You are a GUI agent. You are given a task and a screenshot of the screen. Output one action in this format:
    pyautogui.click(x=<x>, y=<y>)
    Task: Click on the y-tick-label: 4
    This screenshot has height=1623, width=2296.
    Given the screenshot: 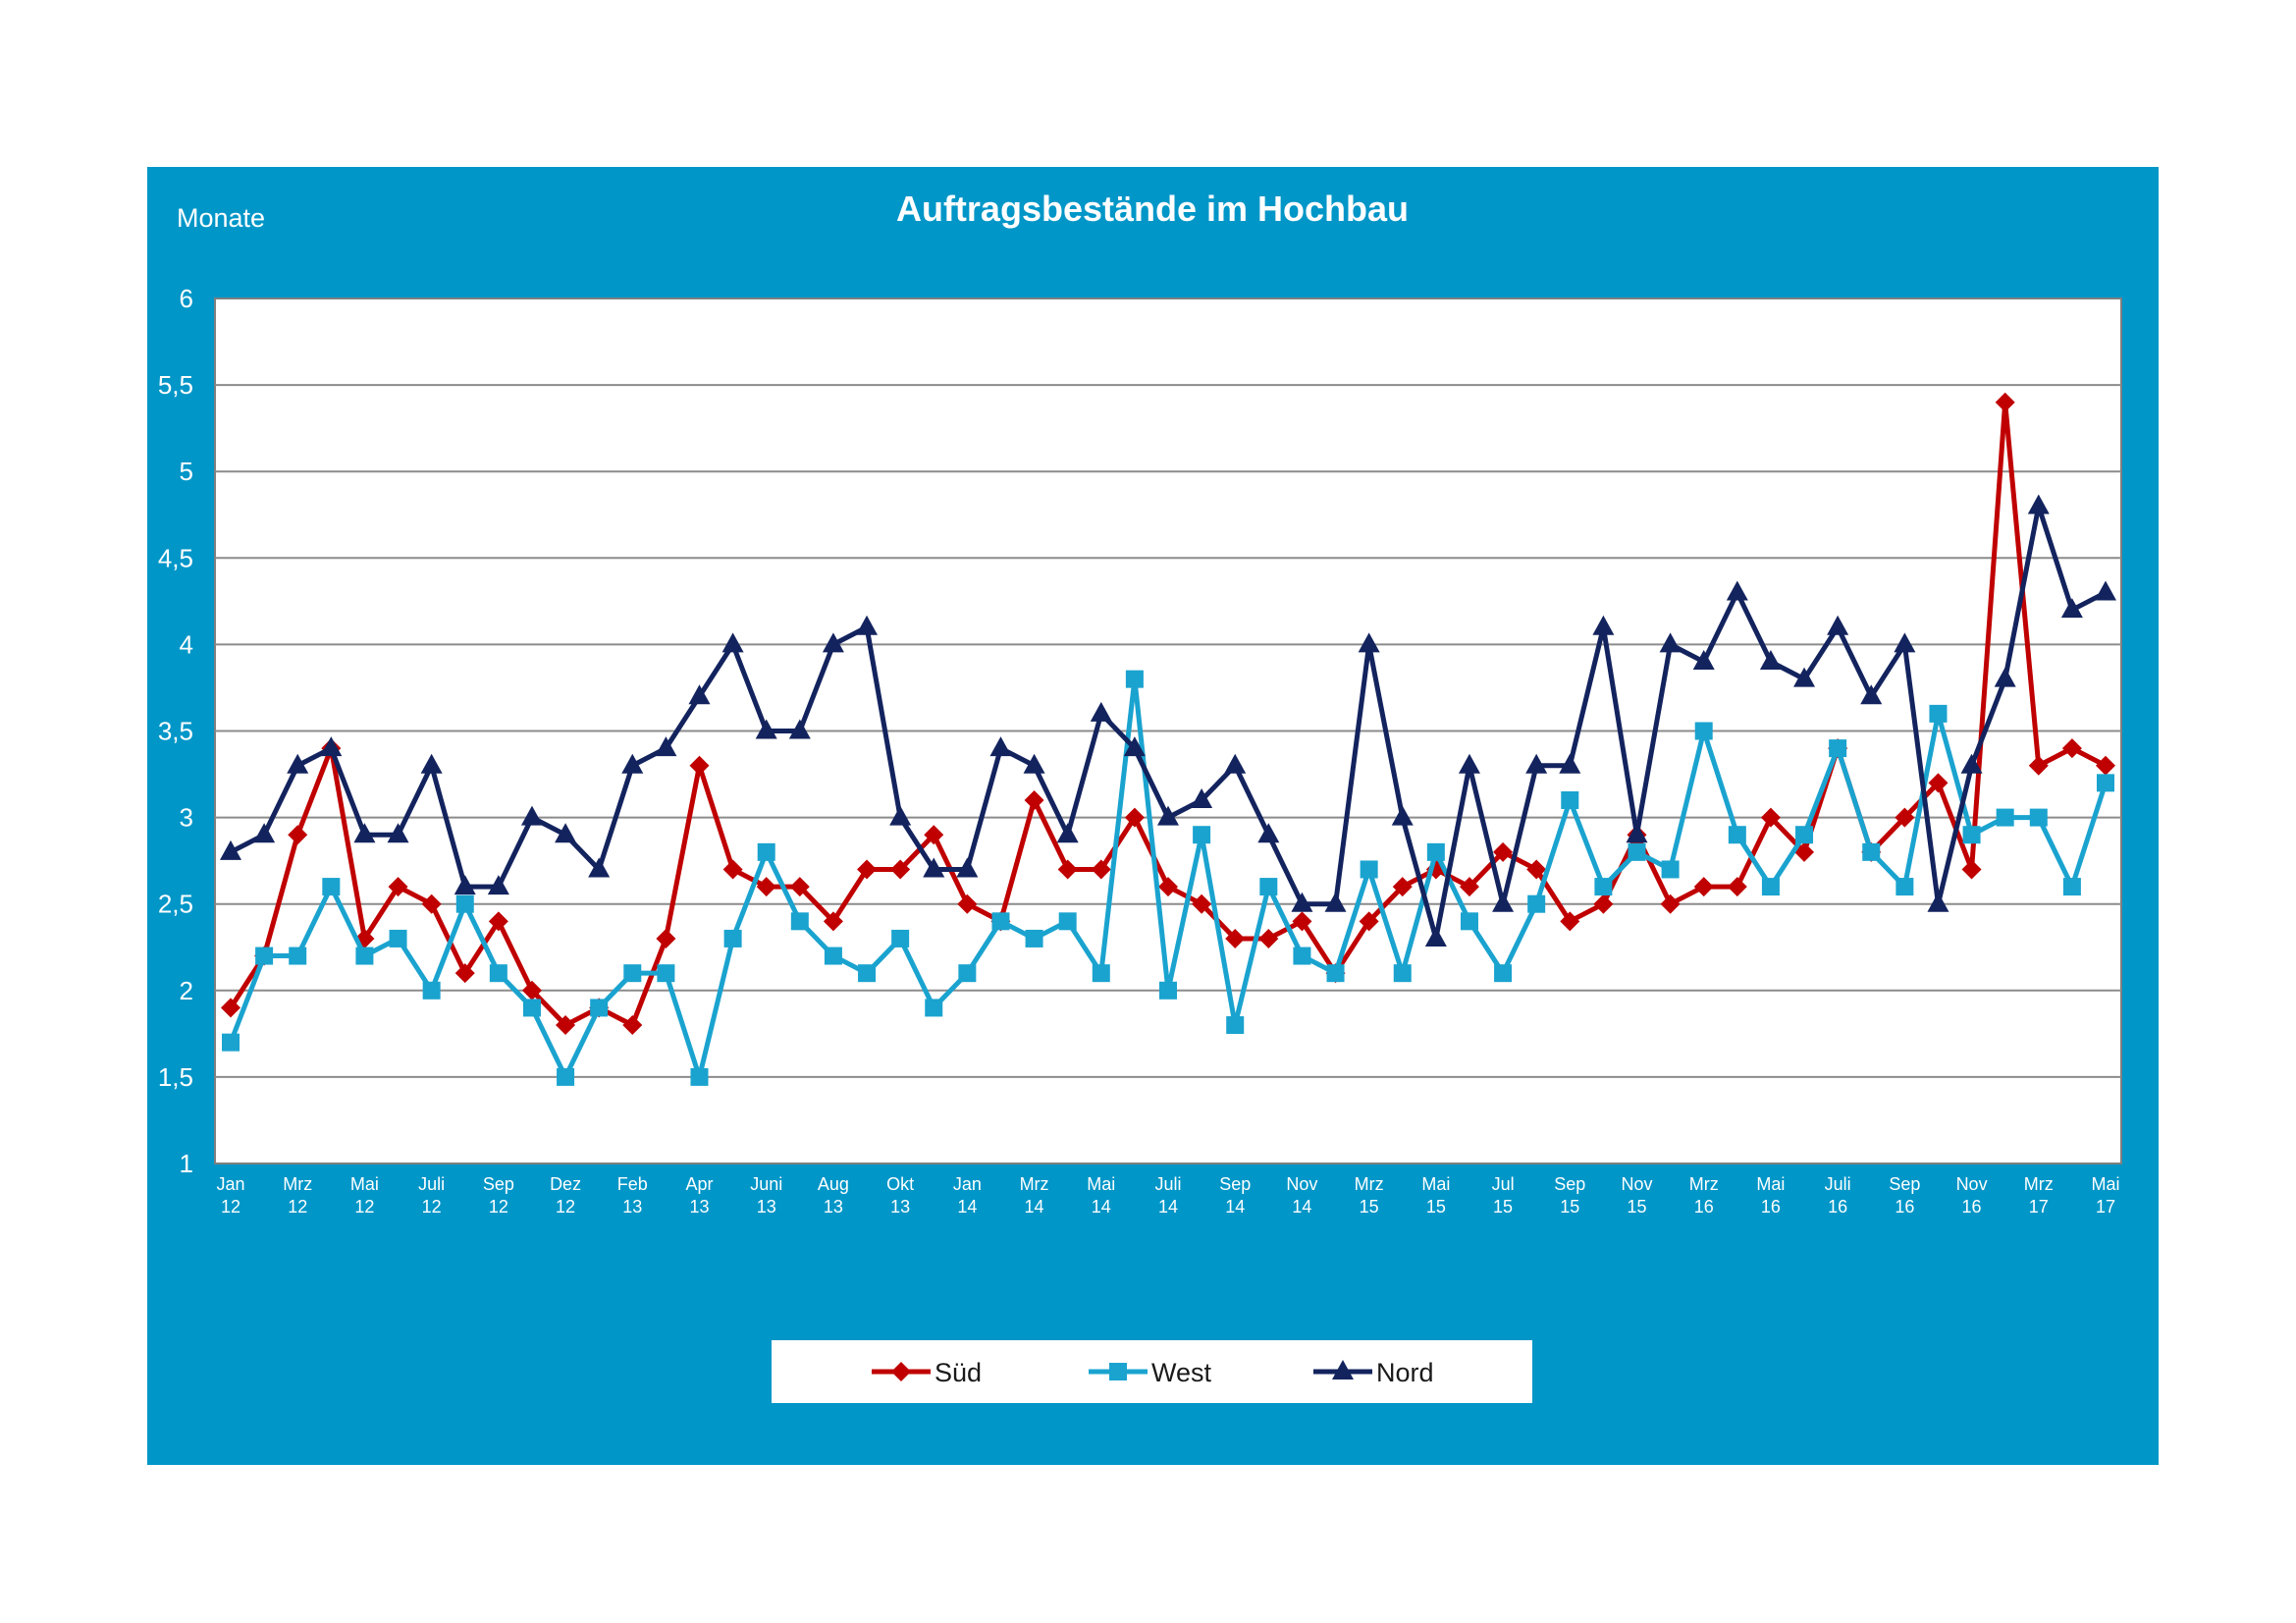 What is the action you would take?
    pyautogui.click(x=186, y=644)
    